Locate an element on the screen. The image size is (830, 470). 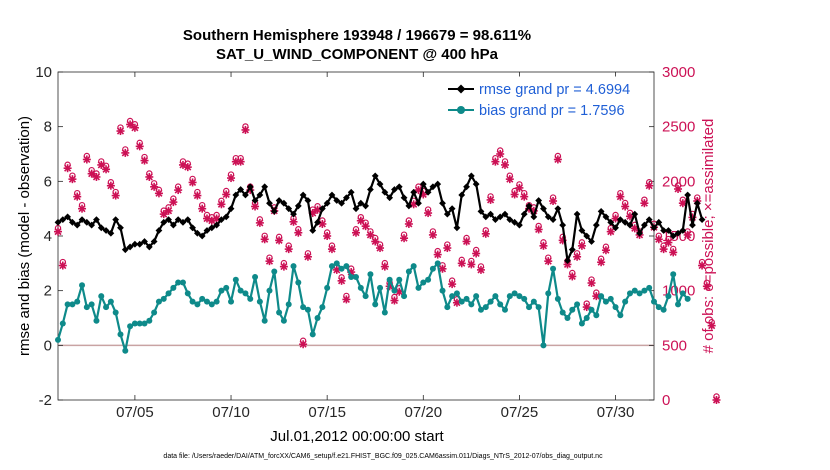
right-tick-label: 0 is located at coordinates (666, 400).